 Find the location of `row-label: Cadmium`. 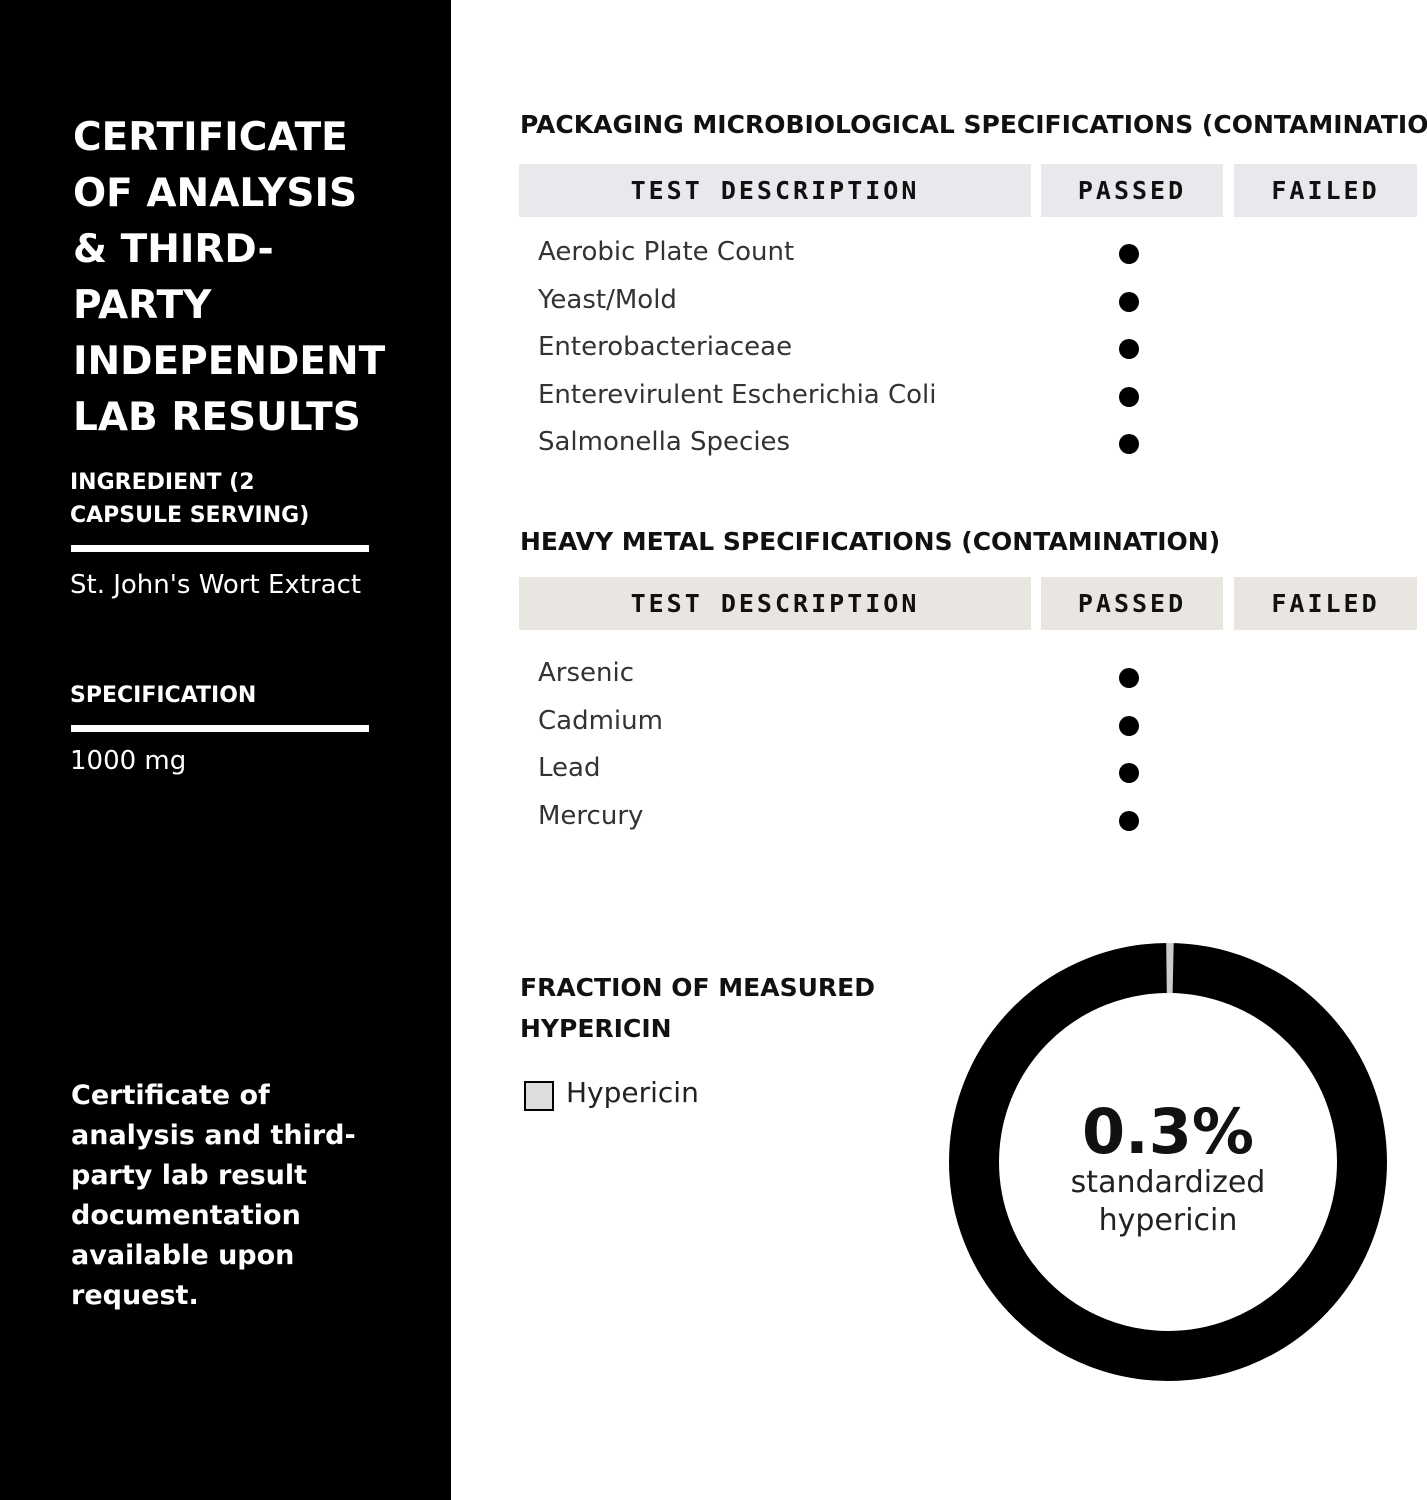

row-label: Cadmium is located at coordinates (600, 720).